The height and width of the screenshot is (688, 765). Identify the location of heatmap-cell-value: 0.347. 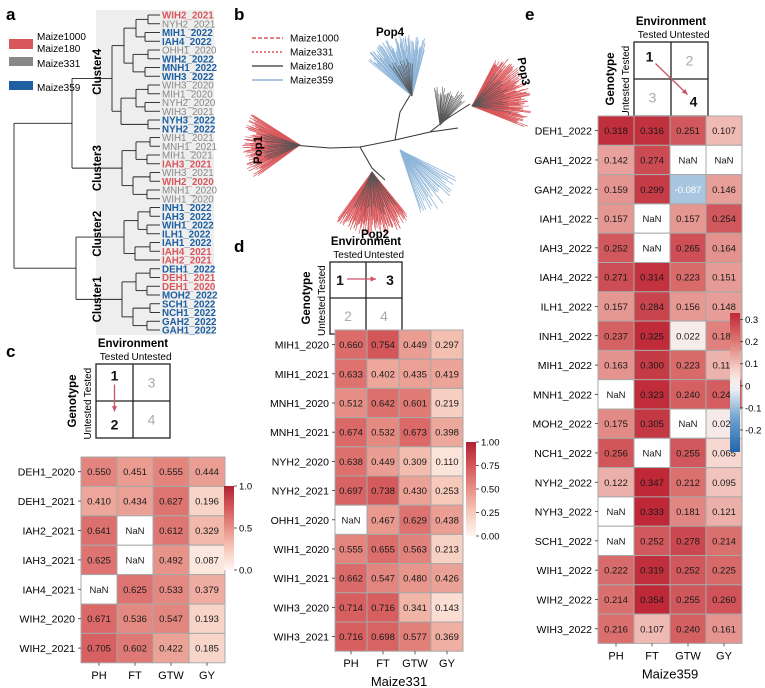
(652, 483).